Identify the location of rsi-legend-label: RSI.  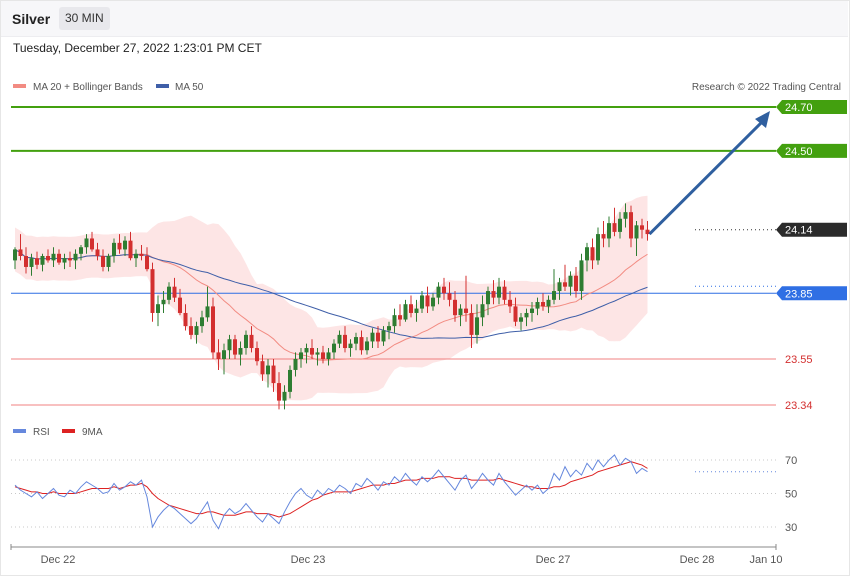
(41, 432).